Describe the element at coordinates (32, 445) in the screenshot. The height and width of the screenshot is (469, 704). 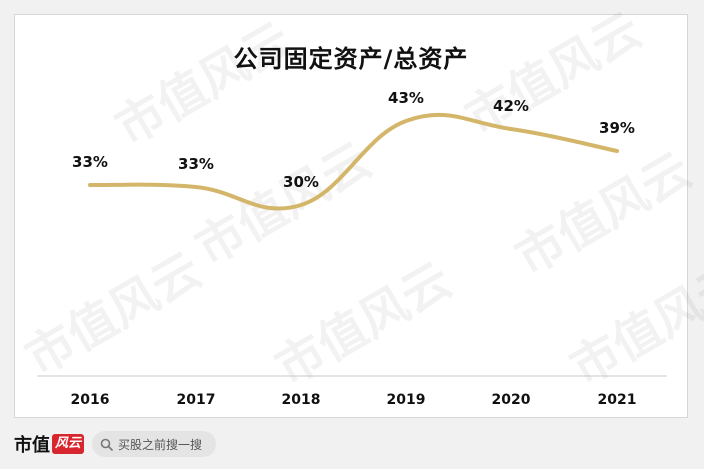
I see `brand-text: 市值` at that location.